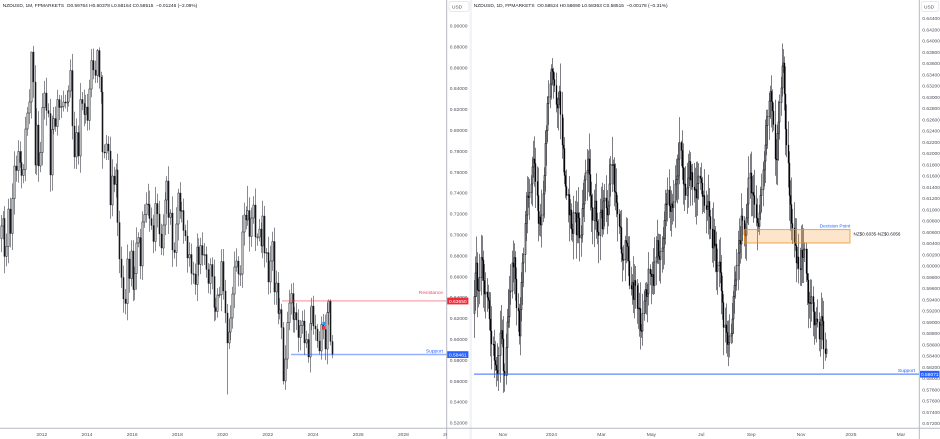 Image resolution: width=940 pixels, height=439 pixels. What do you see at coordinates (931, 289) in the screenshot?
I see `svg-text: 0.59600` at bounding box center [931, 289].